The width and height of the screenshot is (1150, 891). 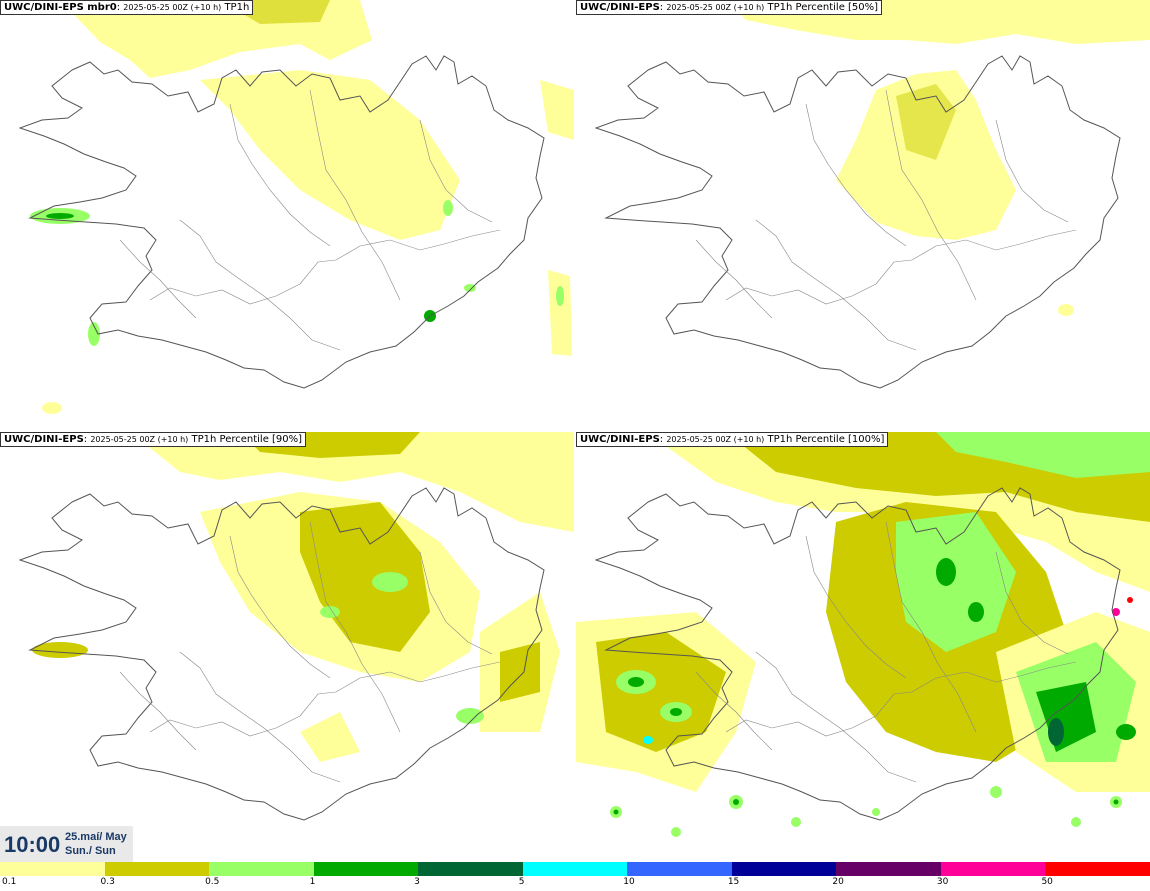 I want to click on colorbar-label: 0.1, so click(x=9, y=882).